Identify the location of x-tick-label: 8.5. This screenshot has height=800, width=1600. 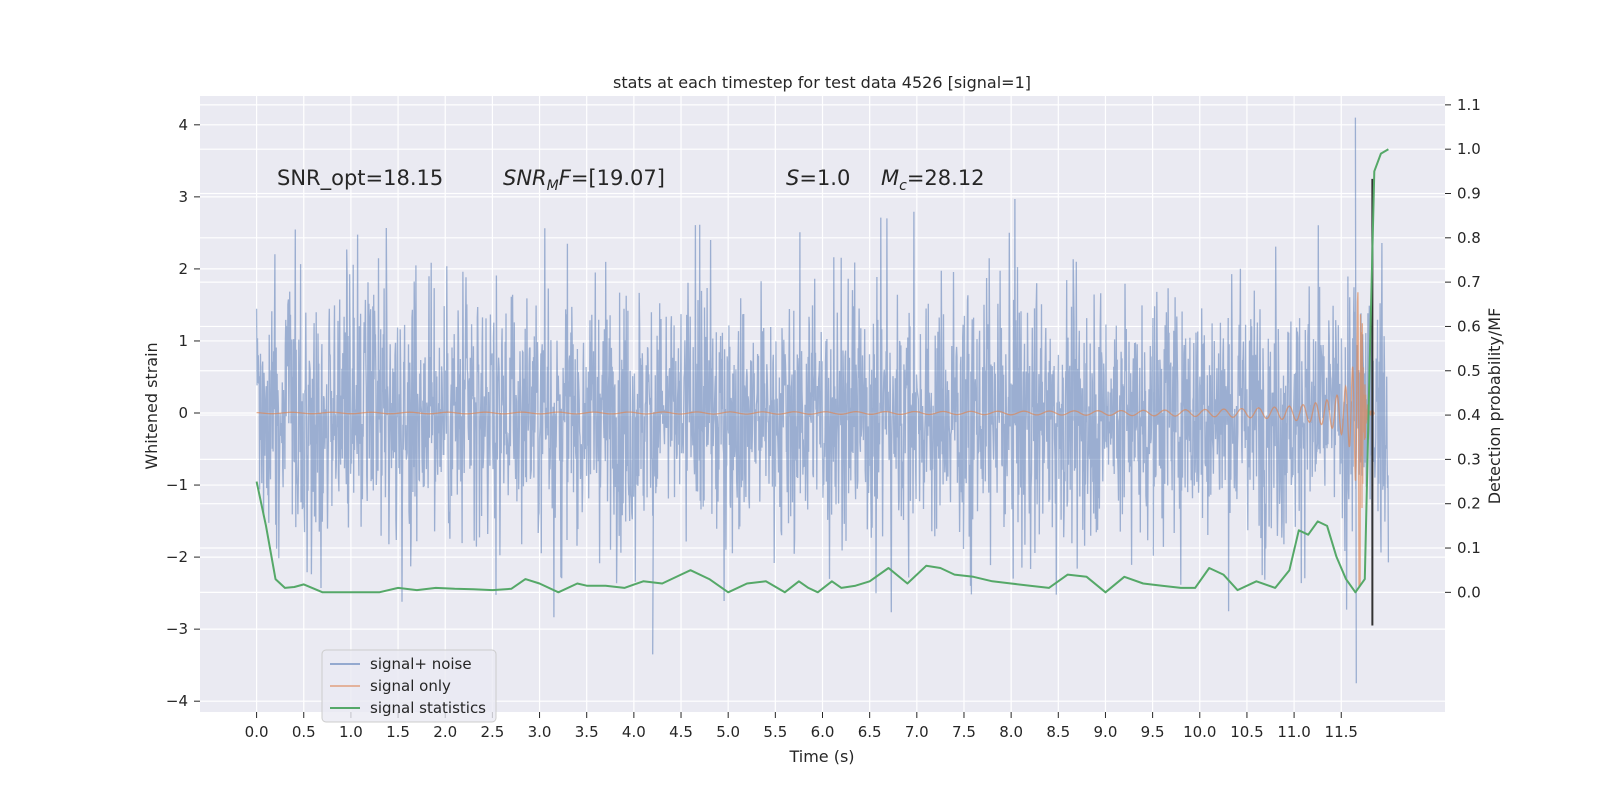
(1058, 732).